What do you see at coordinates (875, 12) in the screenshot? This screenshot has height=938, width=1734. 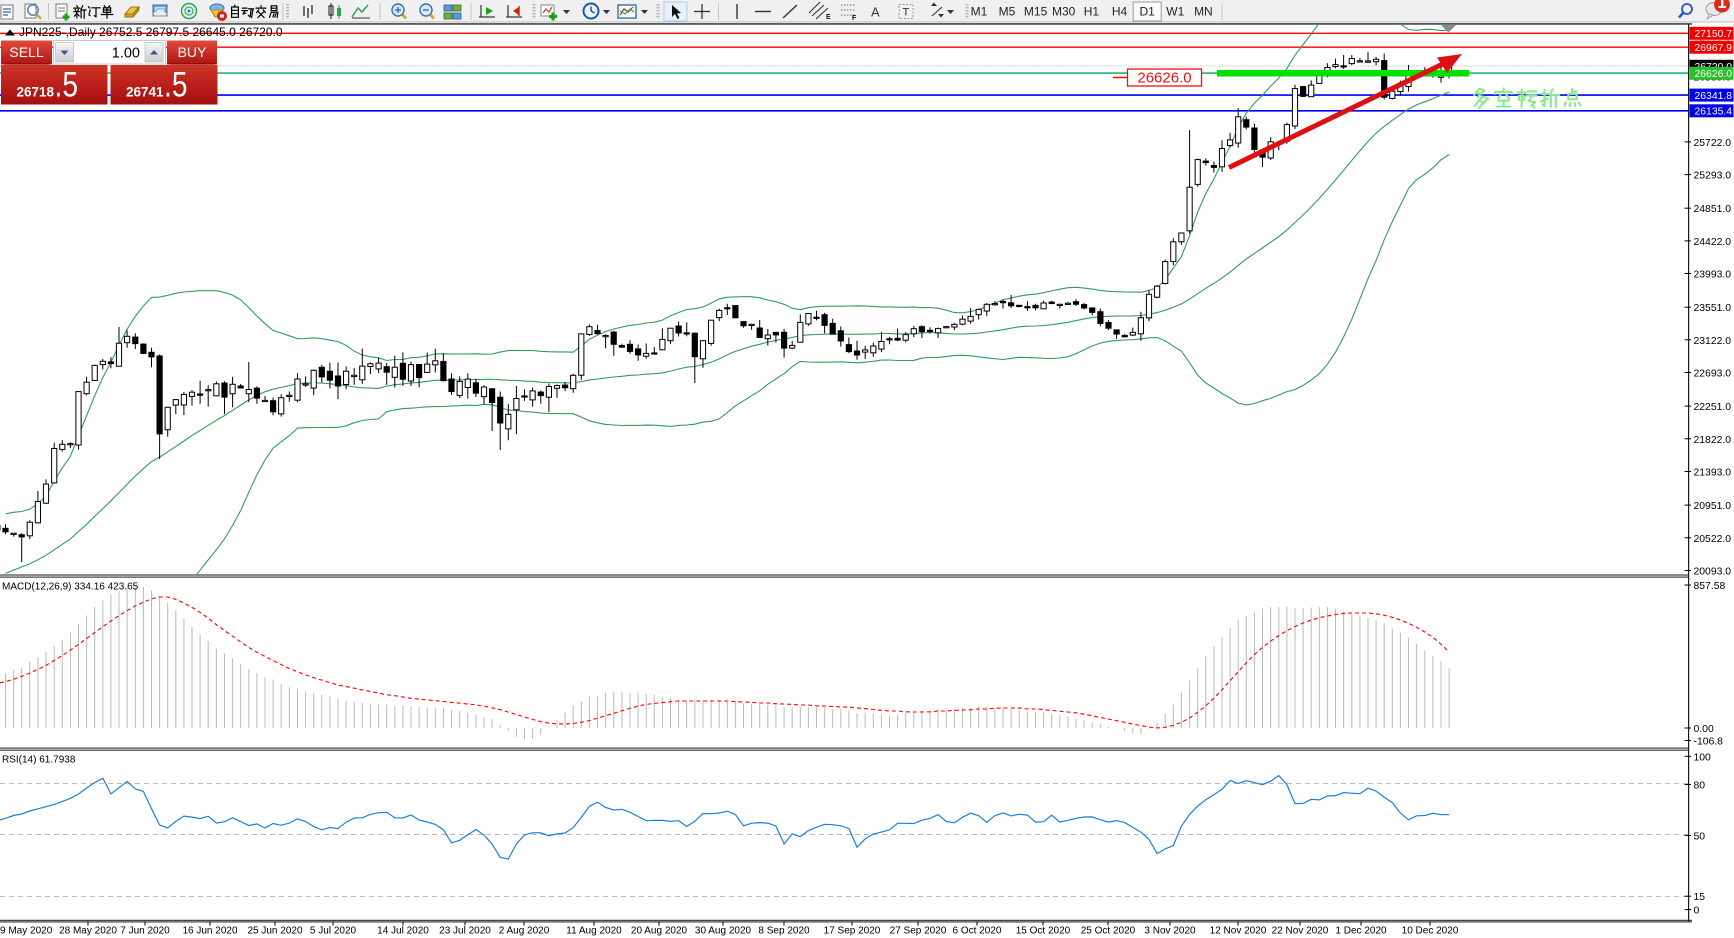 I see `svg-text: A` at bounding box center [875, 12].